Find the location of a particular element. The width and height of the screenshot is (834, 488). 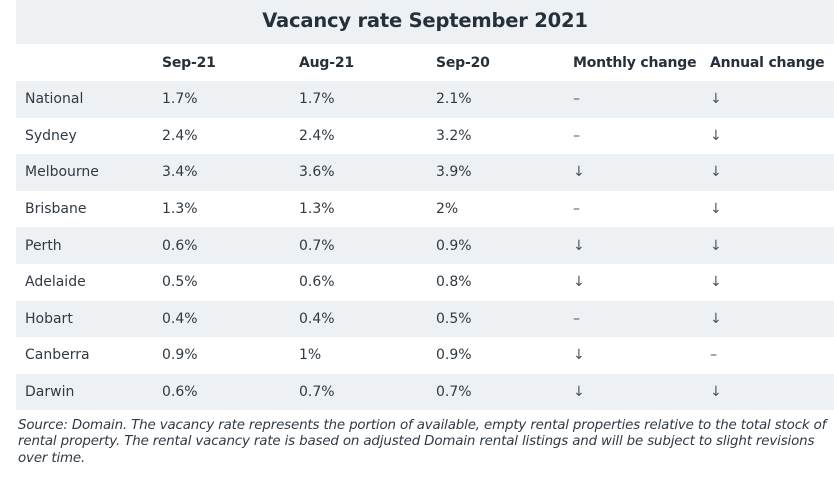

rate-cell: 3.6% is located at coordinates (358, 172).